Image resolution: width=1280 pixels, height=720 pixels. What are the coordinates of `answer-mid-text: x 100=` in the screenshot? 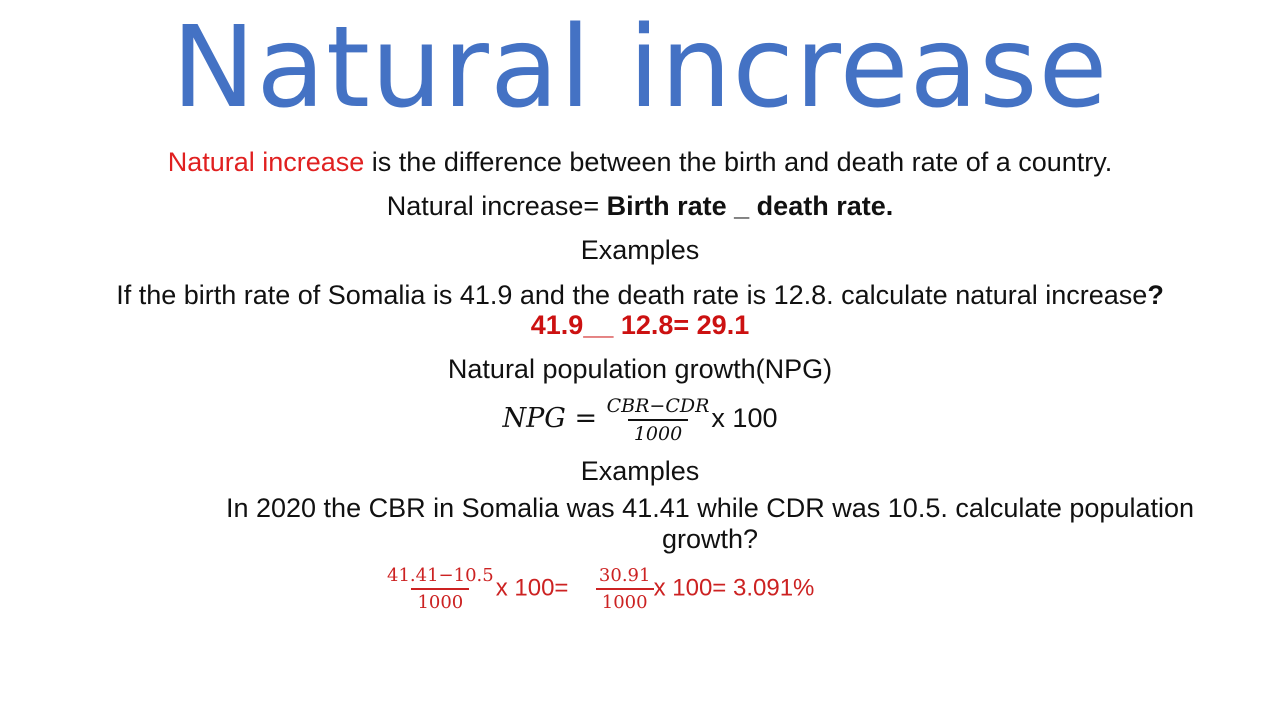 It's located at (532, 588).